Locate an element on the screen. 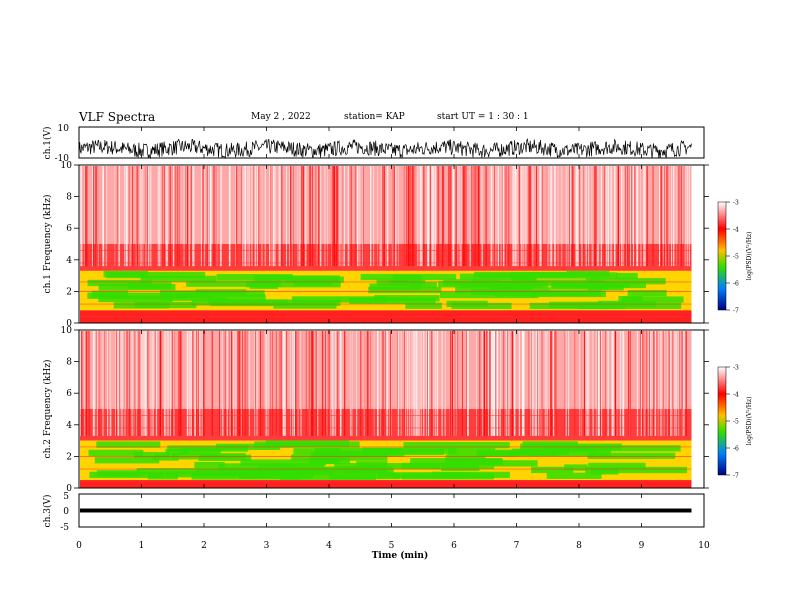  x-tick-label: 2 is located at coordinates (204, 546).